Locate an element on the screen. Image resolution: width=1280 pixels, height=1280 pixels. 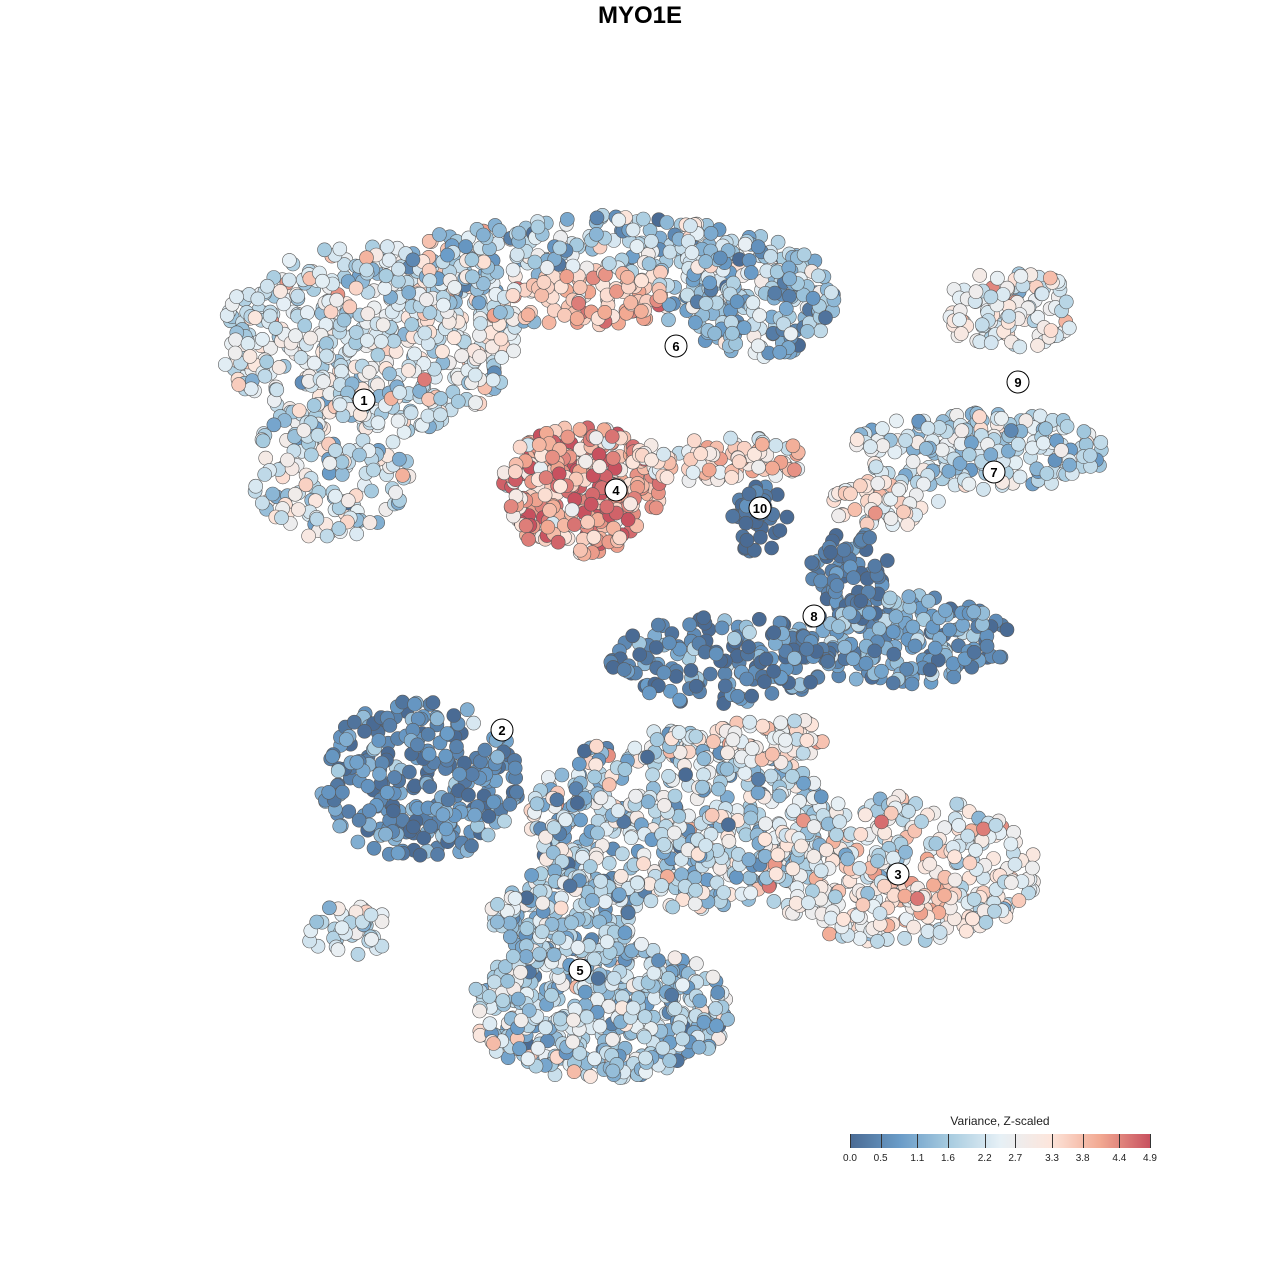
colorbar-tick-label: 4.9 is located at coordinates (1150, 1158).